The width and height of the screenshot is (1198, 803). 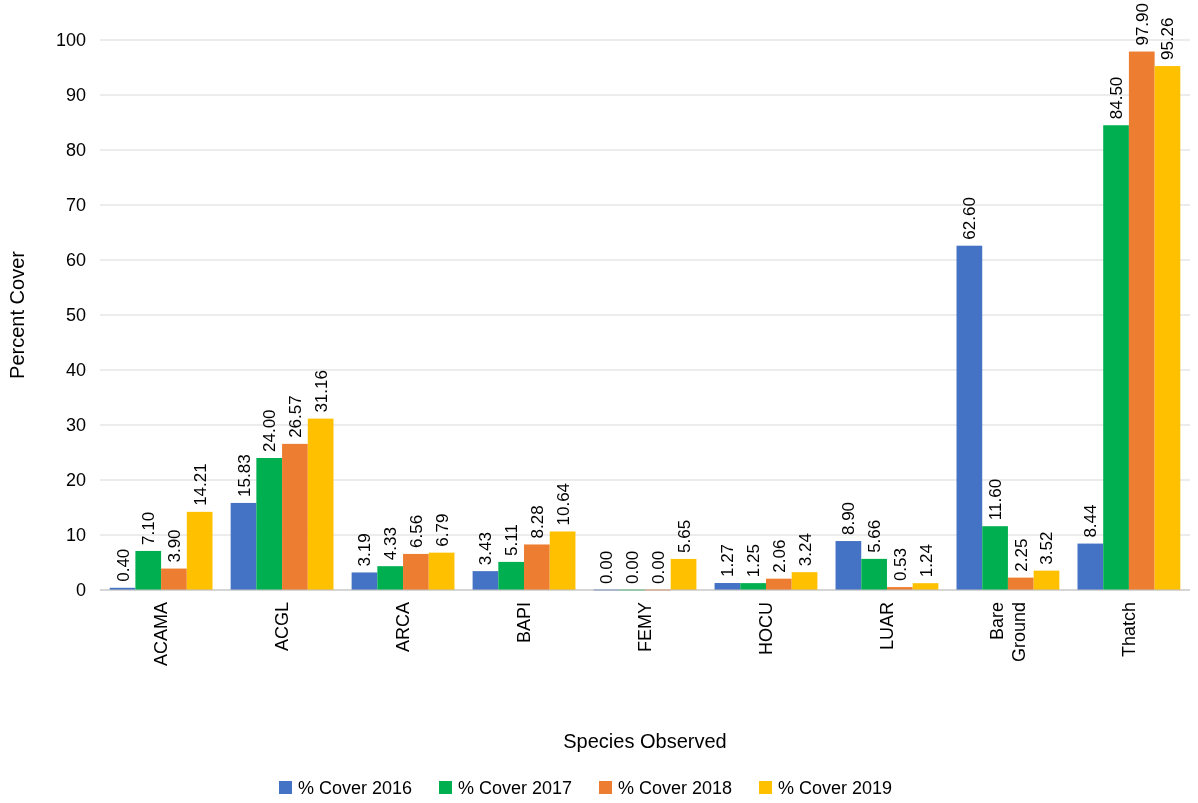 What do you see at coordinates (80, 590) in the screenshot?
I see `y-tick-label: 0` at bounding box center [80, 590].